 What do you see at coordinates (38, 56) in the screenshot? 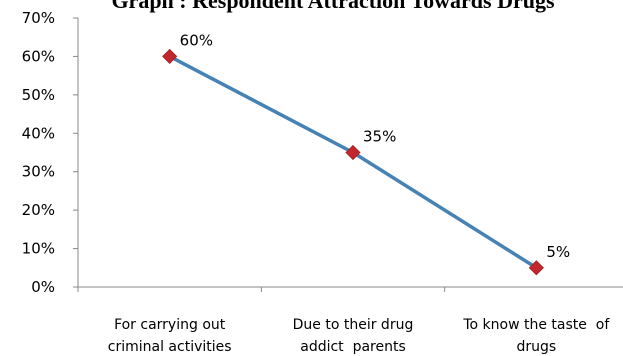
I see `y-tick-label: 60%` at bounding box center [38, 56].